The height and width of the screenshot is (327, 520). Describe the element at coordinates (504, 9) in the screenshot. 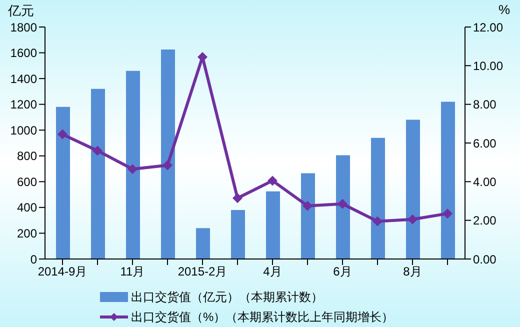

I see `y2-axis-title: %` at that location.